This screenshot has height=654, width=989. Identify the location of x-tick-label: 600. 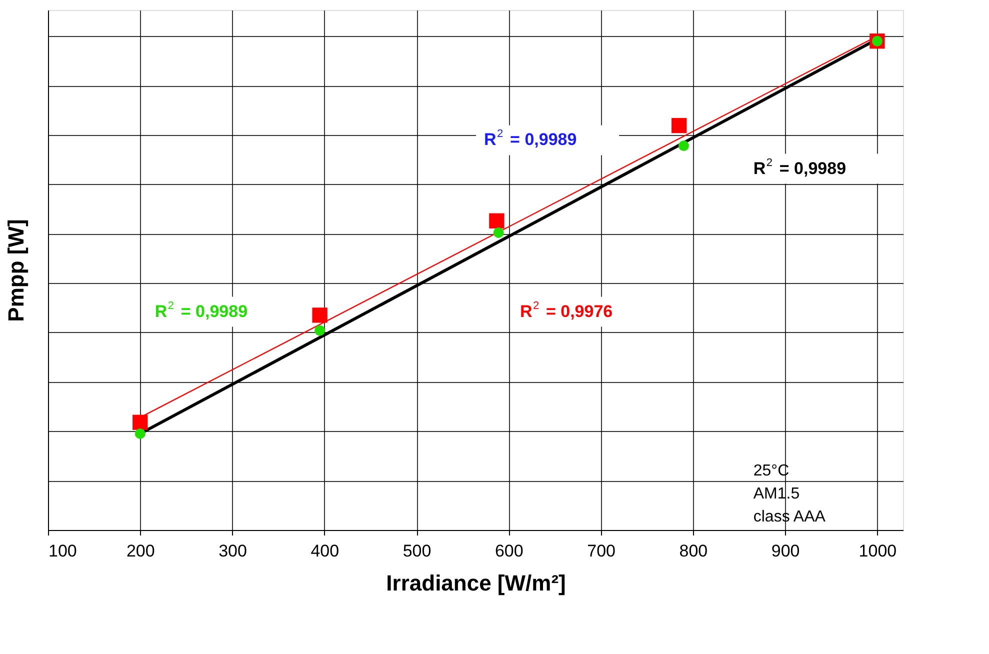
(509, 551).